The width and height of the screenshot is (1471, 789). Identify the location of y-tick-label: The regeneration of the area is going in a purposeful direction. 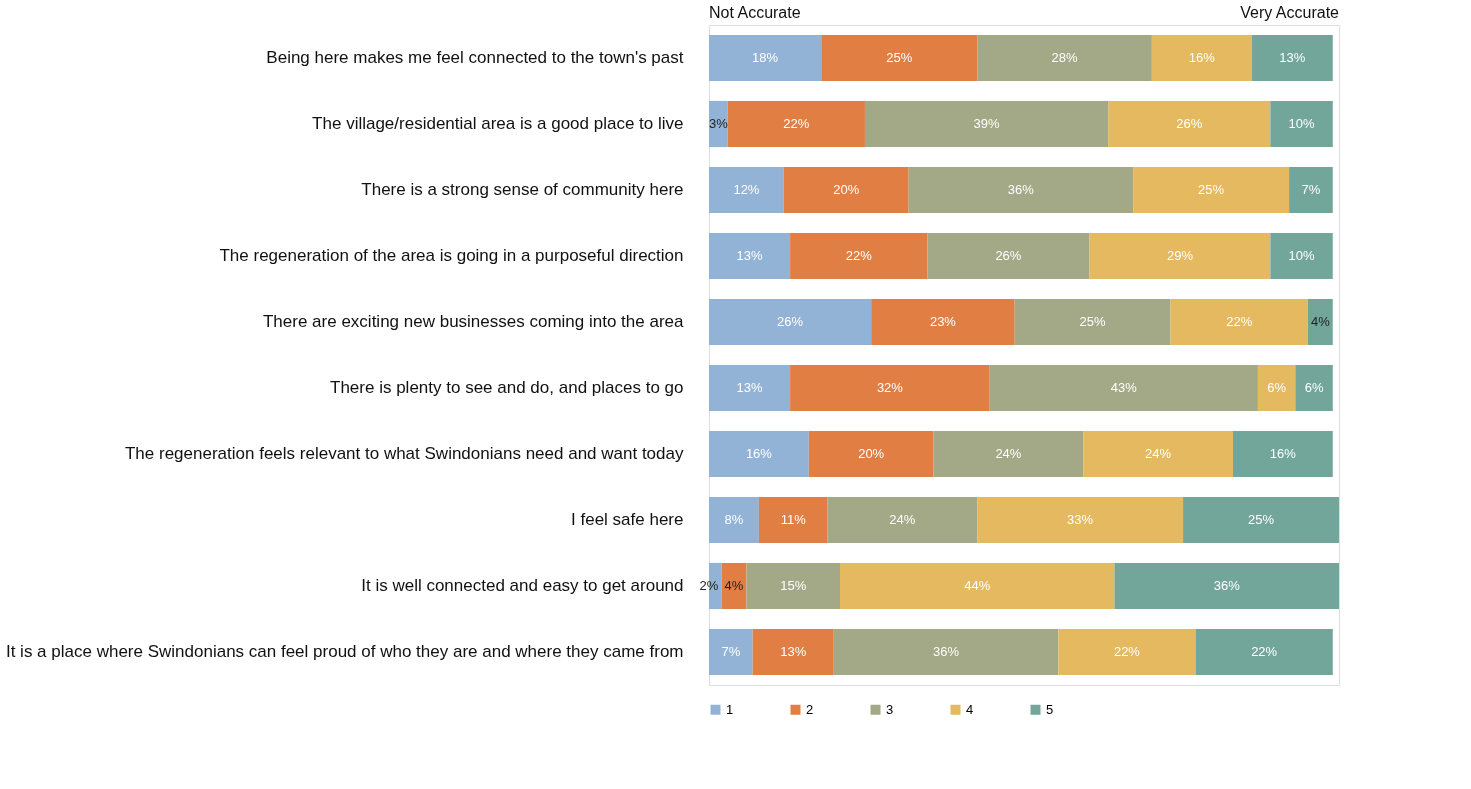
(451, 255).